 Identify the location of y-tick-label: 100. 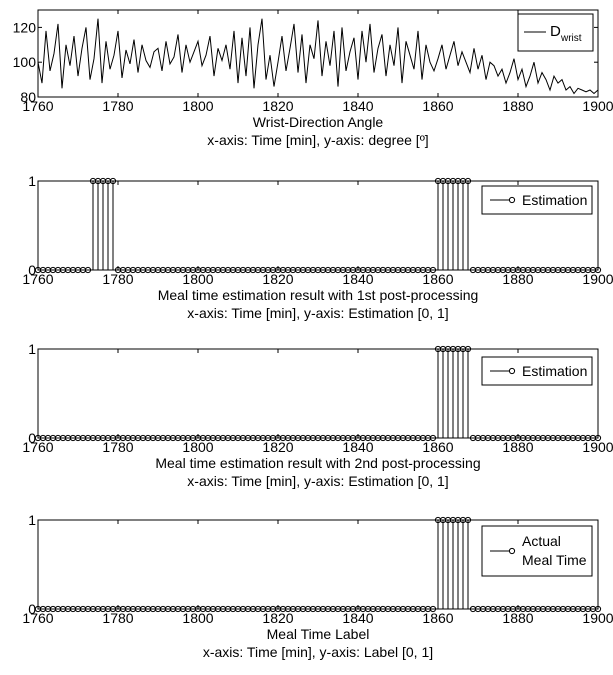
(25, 62).